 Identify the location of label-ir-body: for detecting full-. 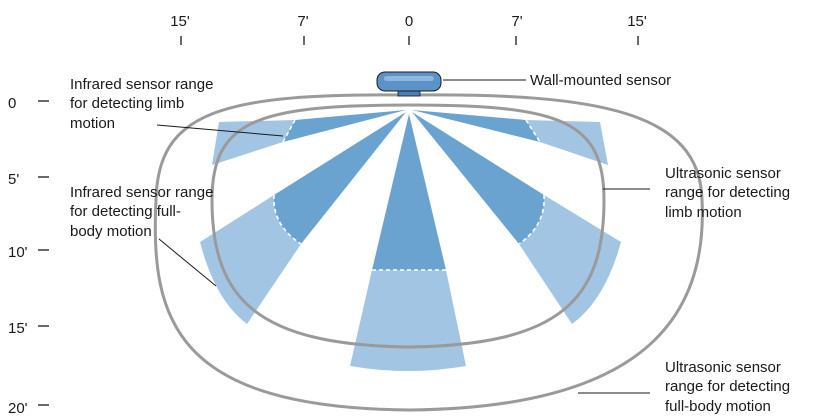
(125, 211).